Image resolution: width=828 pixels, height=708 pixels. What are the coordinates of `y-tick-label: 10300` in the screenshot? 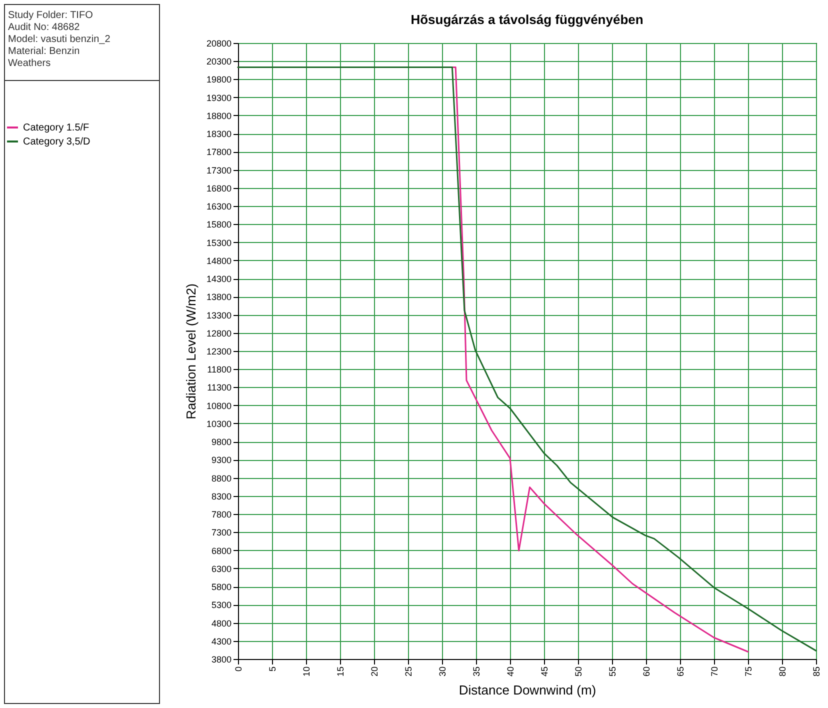 It's located at (219, 423).